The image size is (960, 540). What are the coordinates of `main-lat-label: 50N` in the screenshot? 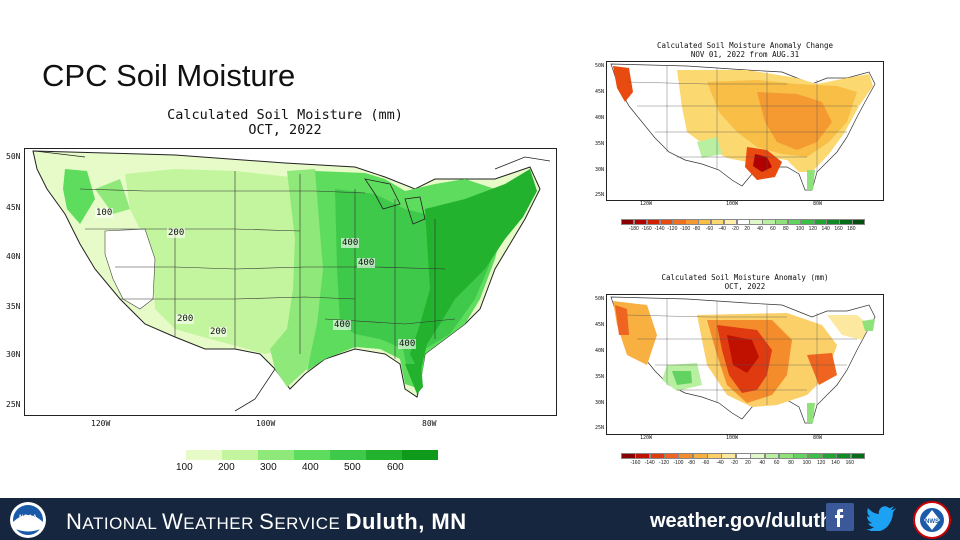 It's located at (13, 156).